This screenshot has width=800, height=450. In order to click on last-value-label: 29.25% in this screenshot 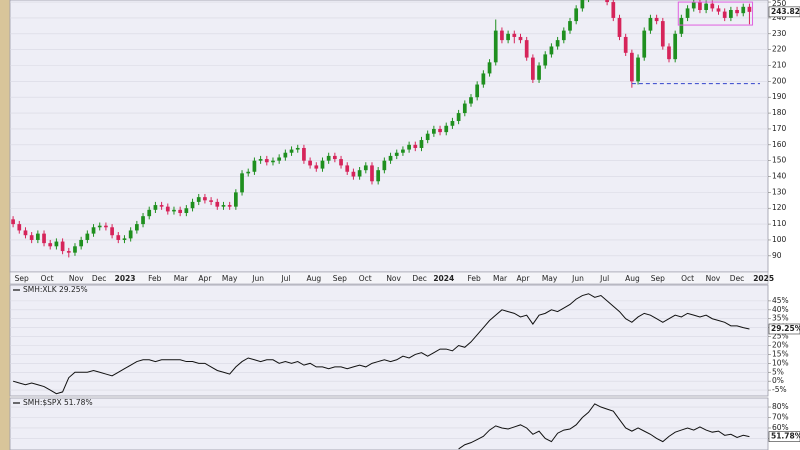, I will do `click(785, 328)`.